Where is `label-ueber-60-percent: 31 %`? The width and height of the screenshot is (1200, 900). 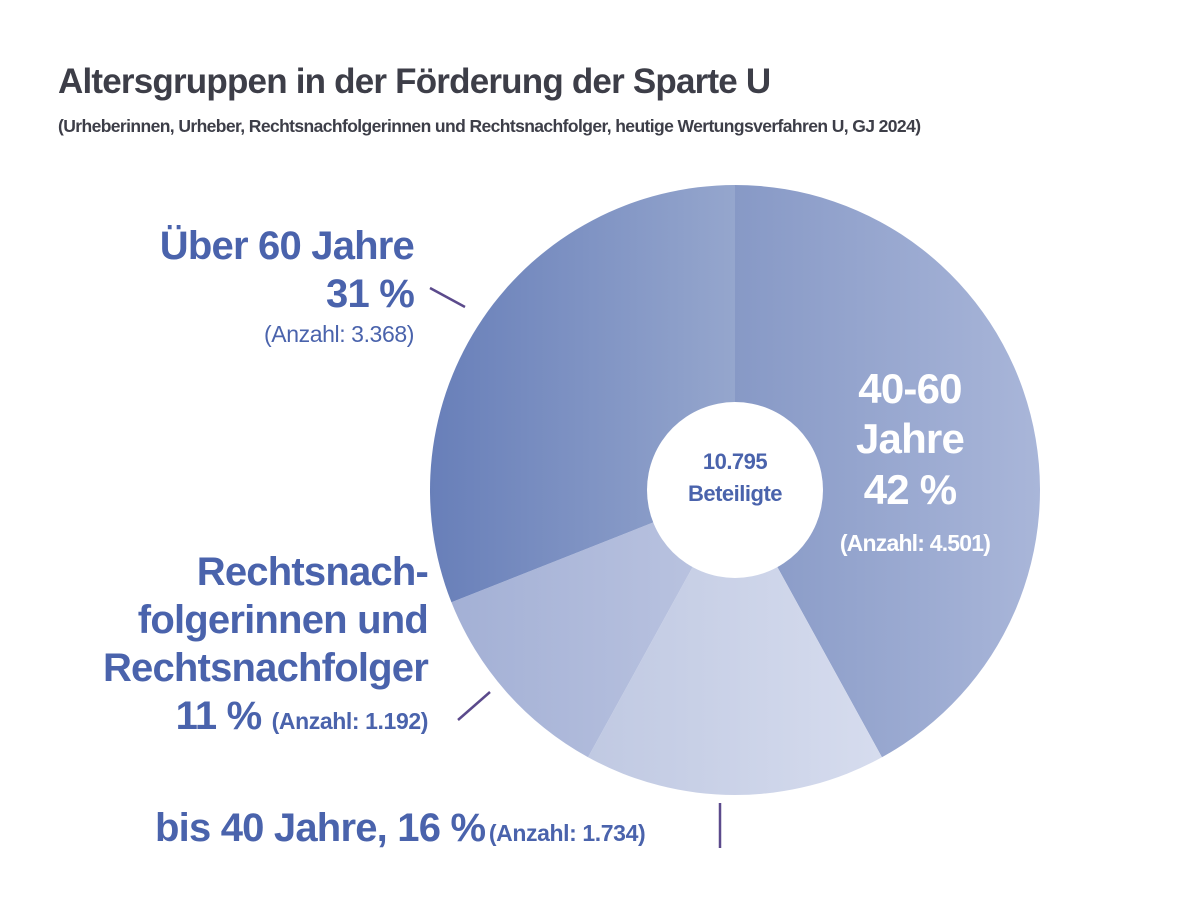 label-ueber-60-percent: 31 % is located at coordinates (370, 294).